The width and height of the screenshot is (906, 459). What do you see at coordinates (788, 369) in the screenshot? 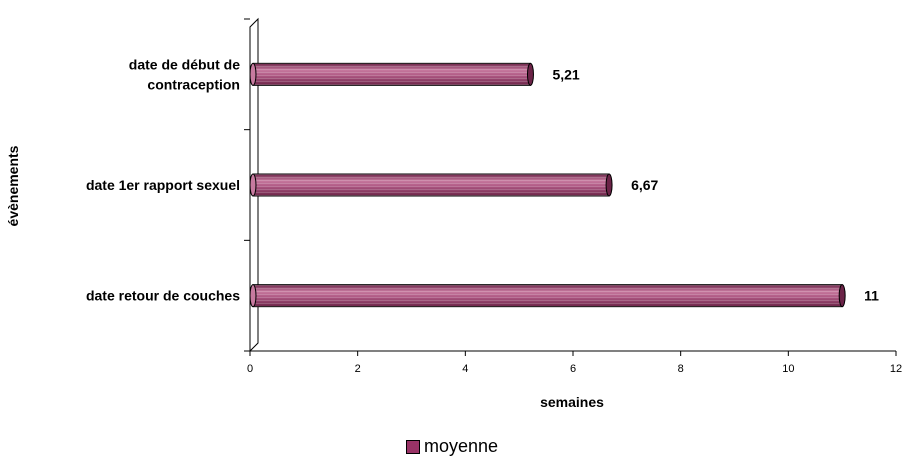
I see `x-tick-label: 10` at bounding box center [788, 369].